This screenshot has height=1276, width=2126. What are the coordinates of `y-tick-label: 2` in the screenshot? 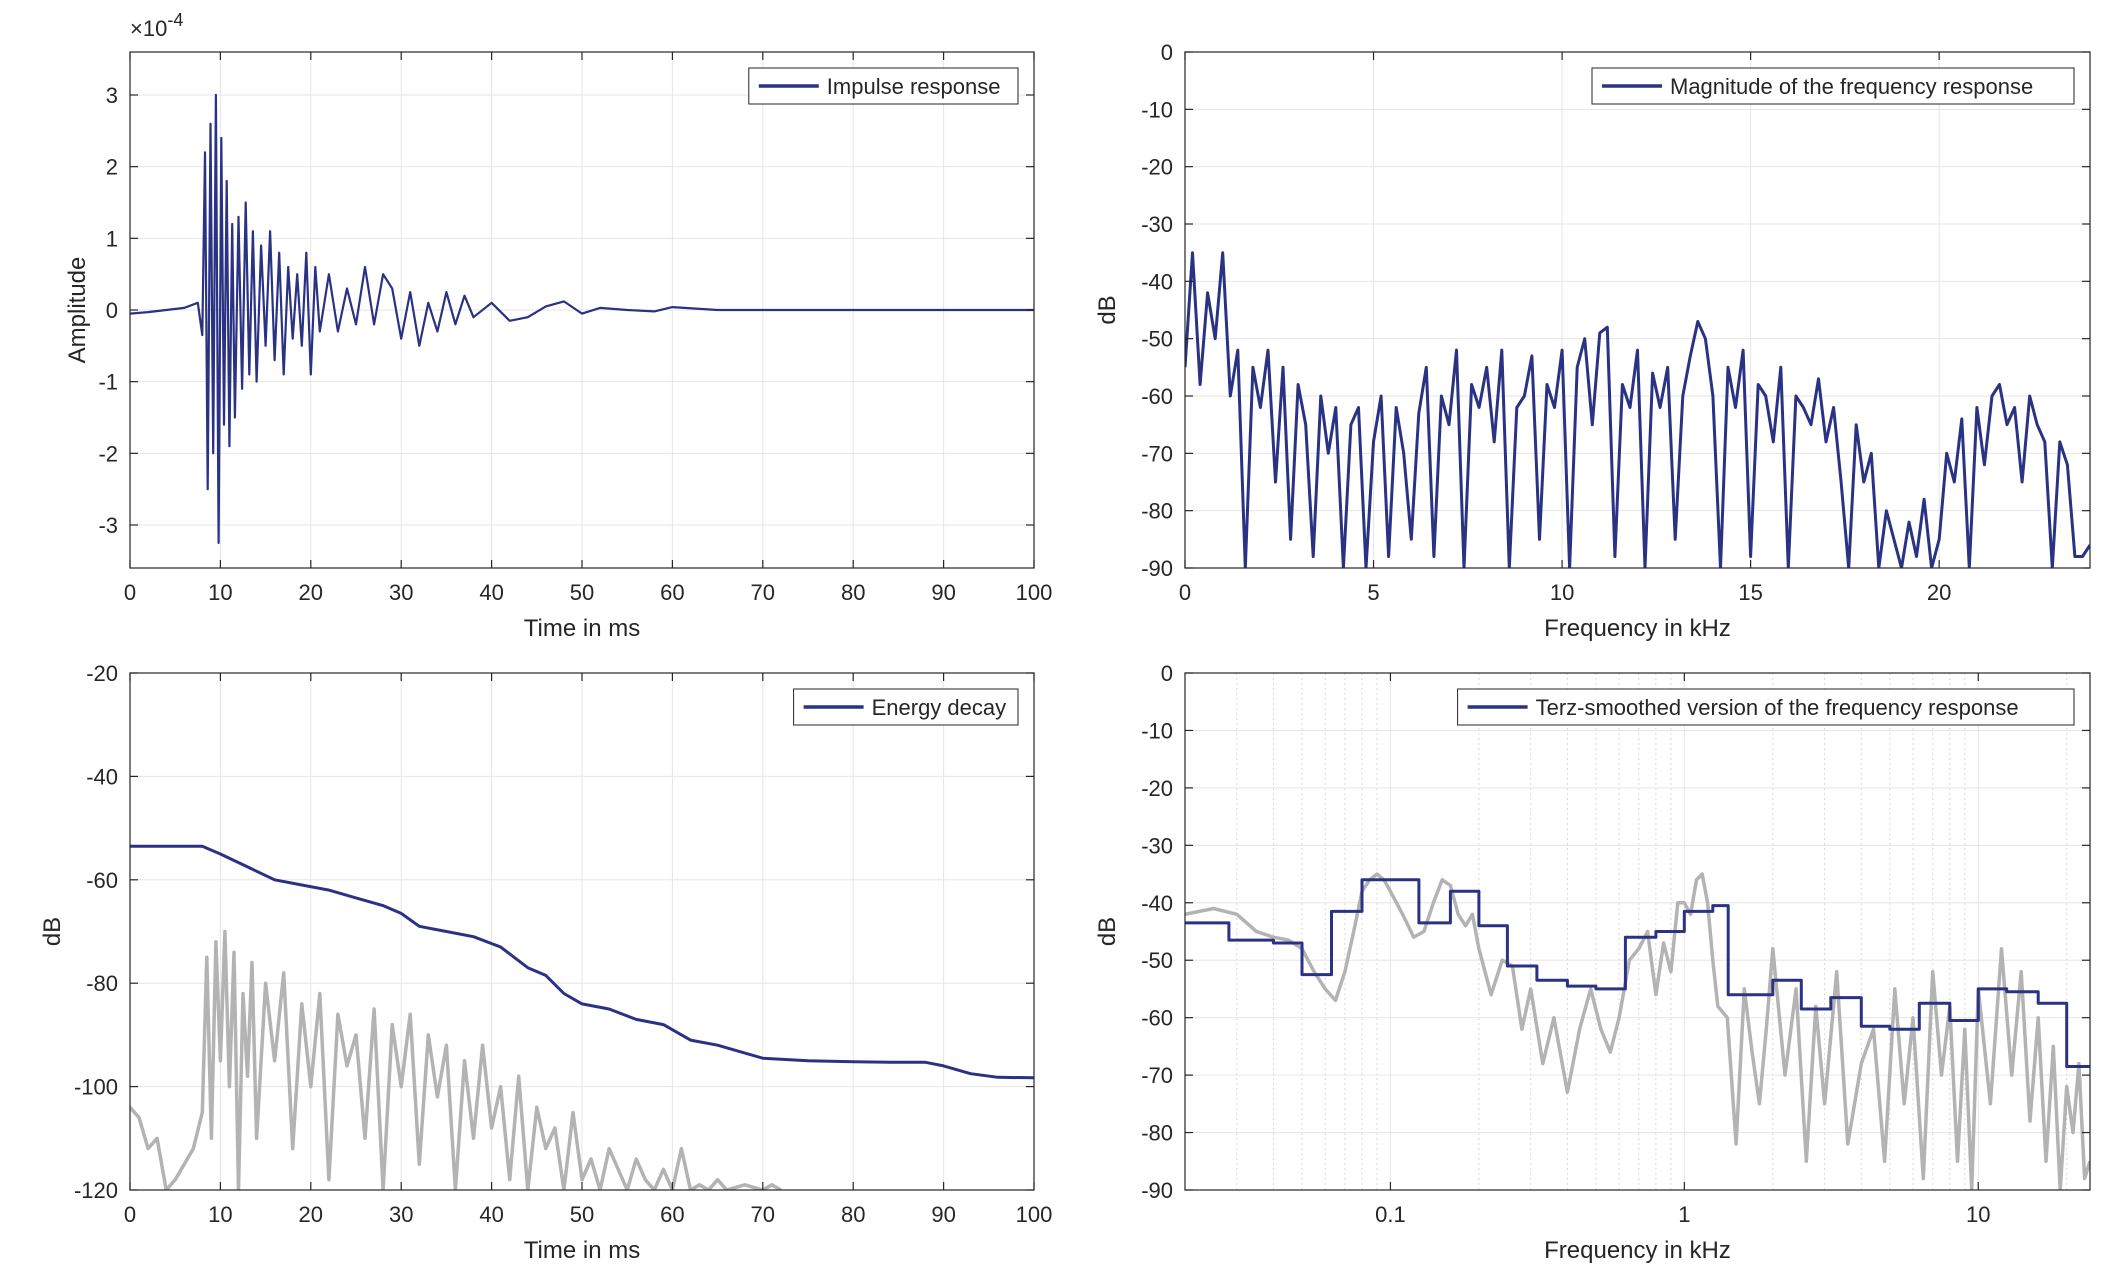 It's located at (112, 167).